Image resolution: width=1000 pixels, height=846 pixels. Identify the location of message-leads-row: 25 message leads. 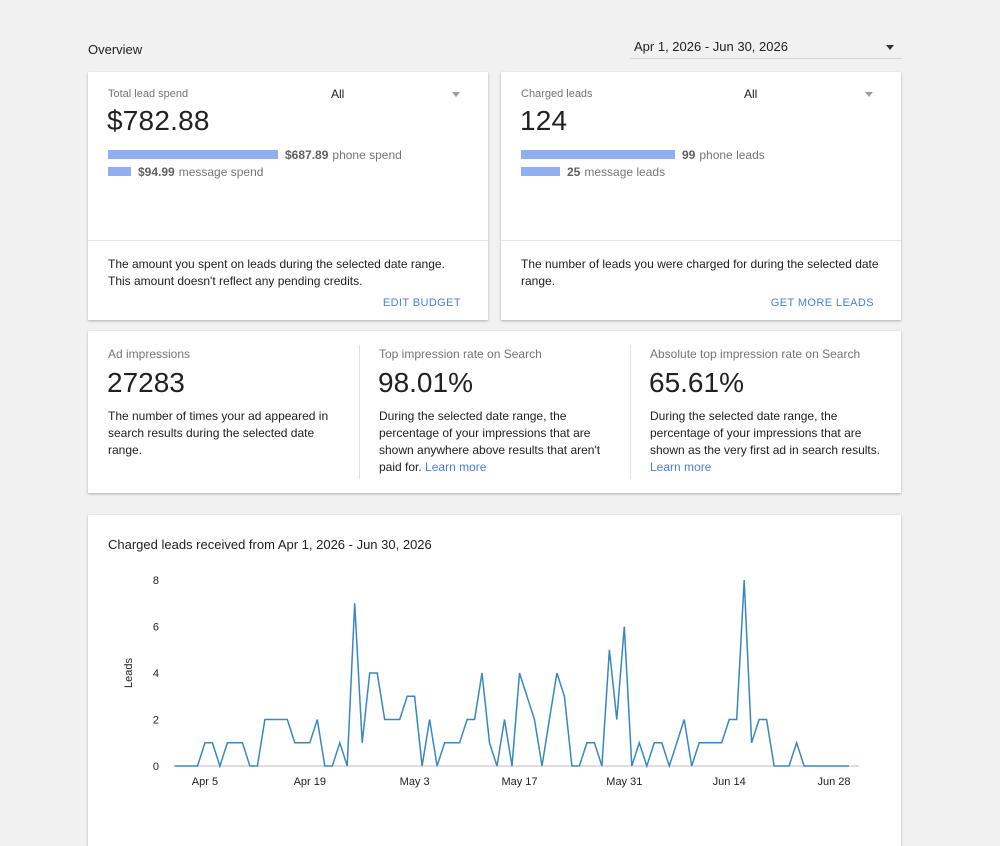
(593, 171).